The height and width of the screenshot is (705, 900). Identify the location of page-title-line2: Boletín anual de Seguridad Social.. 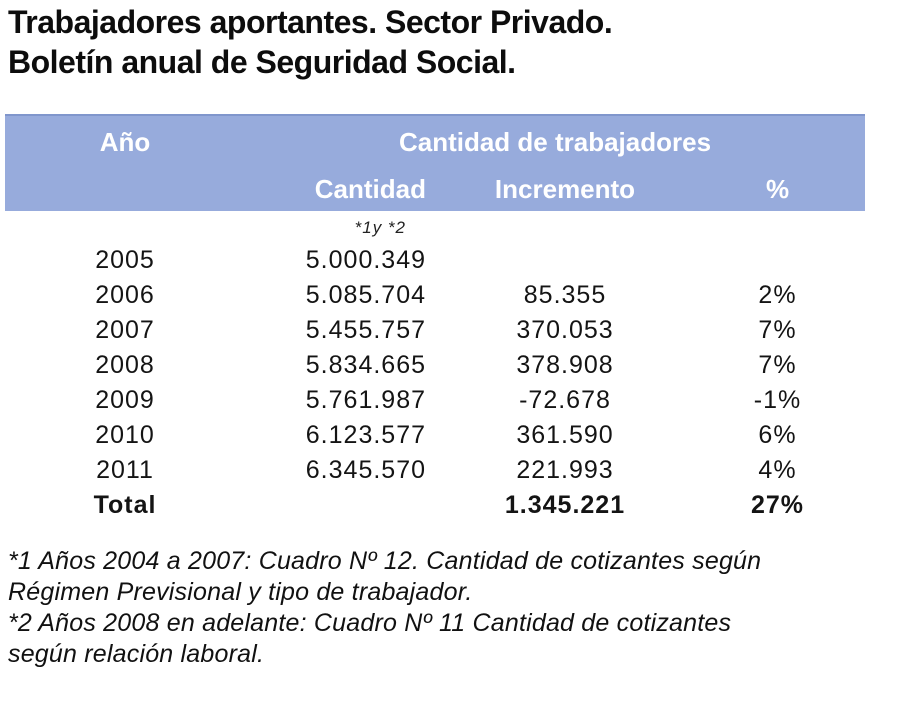
(262, 62).